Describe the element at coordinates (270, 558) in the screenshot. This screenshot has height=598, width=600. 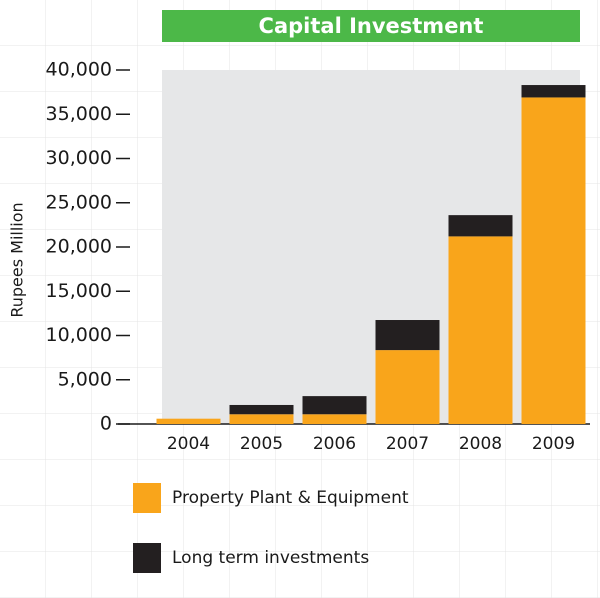
I see `legend-label: Long term investments` at that location.